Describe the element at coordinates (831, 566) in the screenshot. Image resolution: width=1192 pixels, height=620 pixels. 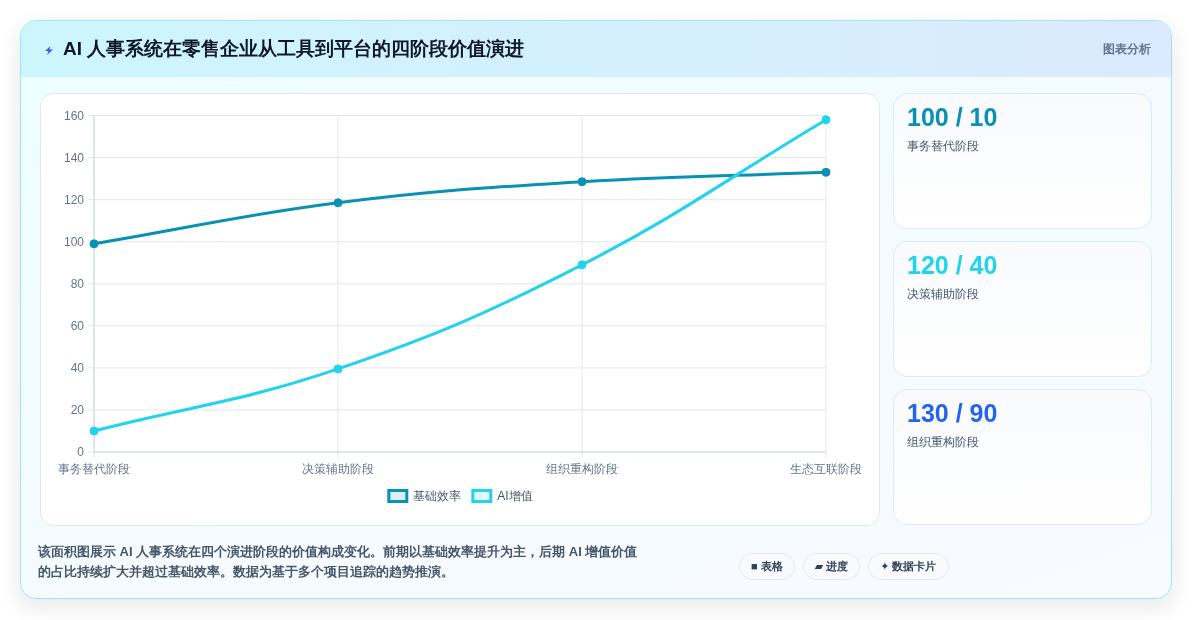
I see `text: ▰ 进度` at that location.